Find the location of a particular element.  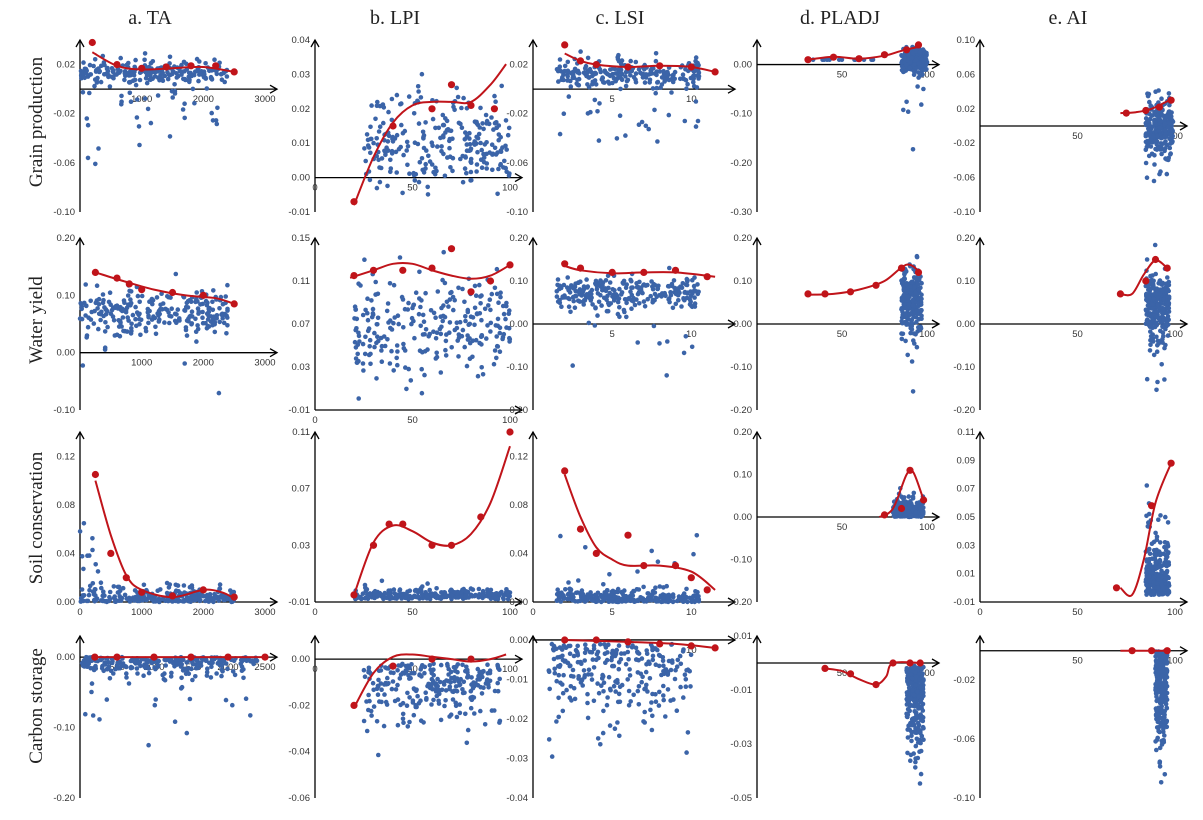

y-tick-label: 0.03 is located at coordinates (301, 367).